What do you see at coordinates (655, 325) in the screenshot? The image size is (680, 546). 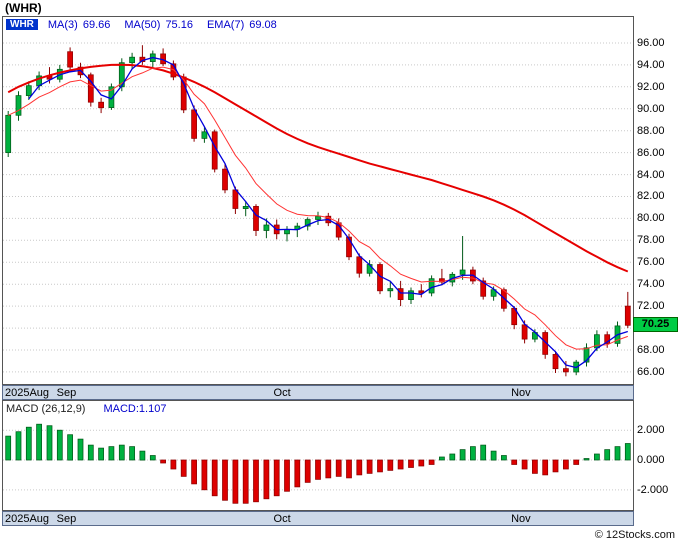 I see `last-price-badge: 70.25` at bounding box center [655, 325].